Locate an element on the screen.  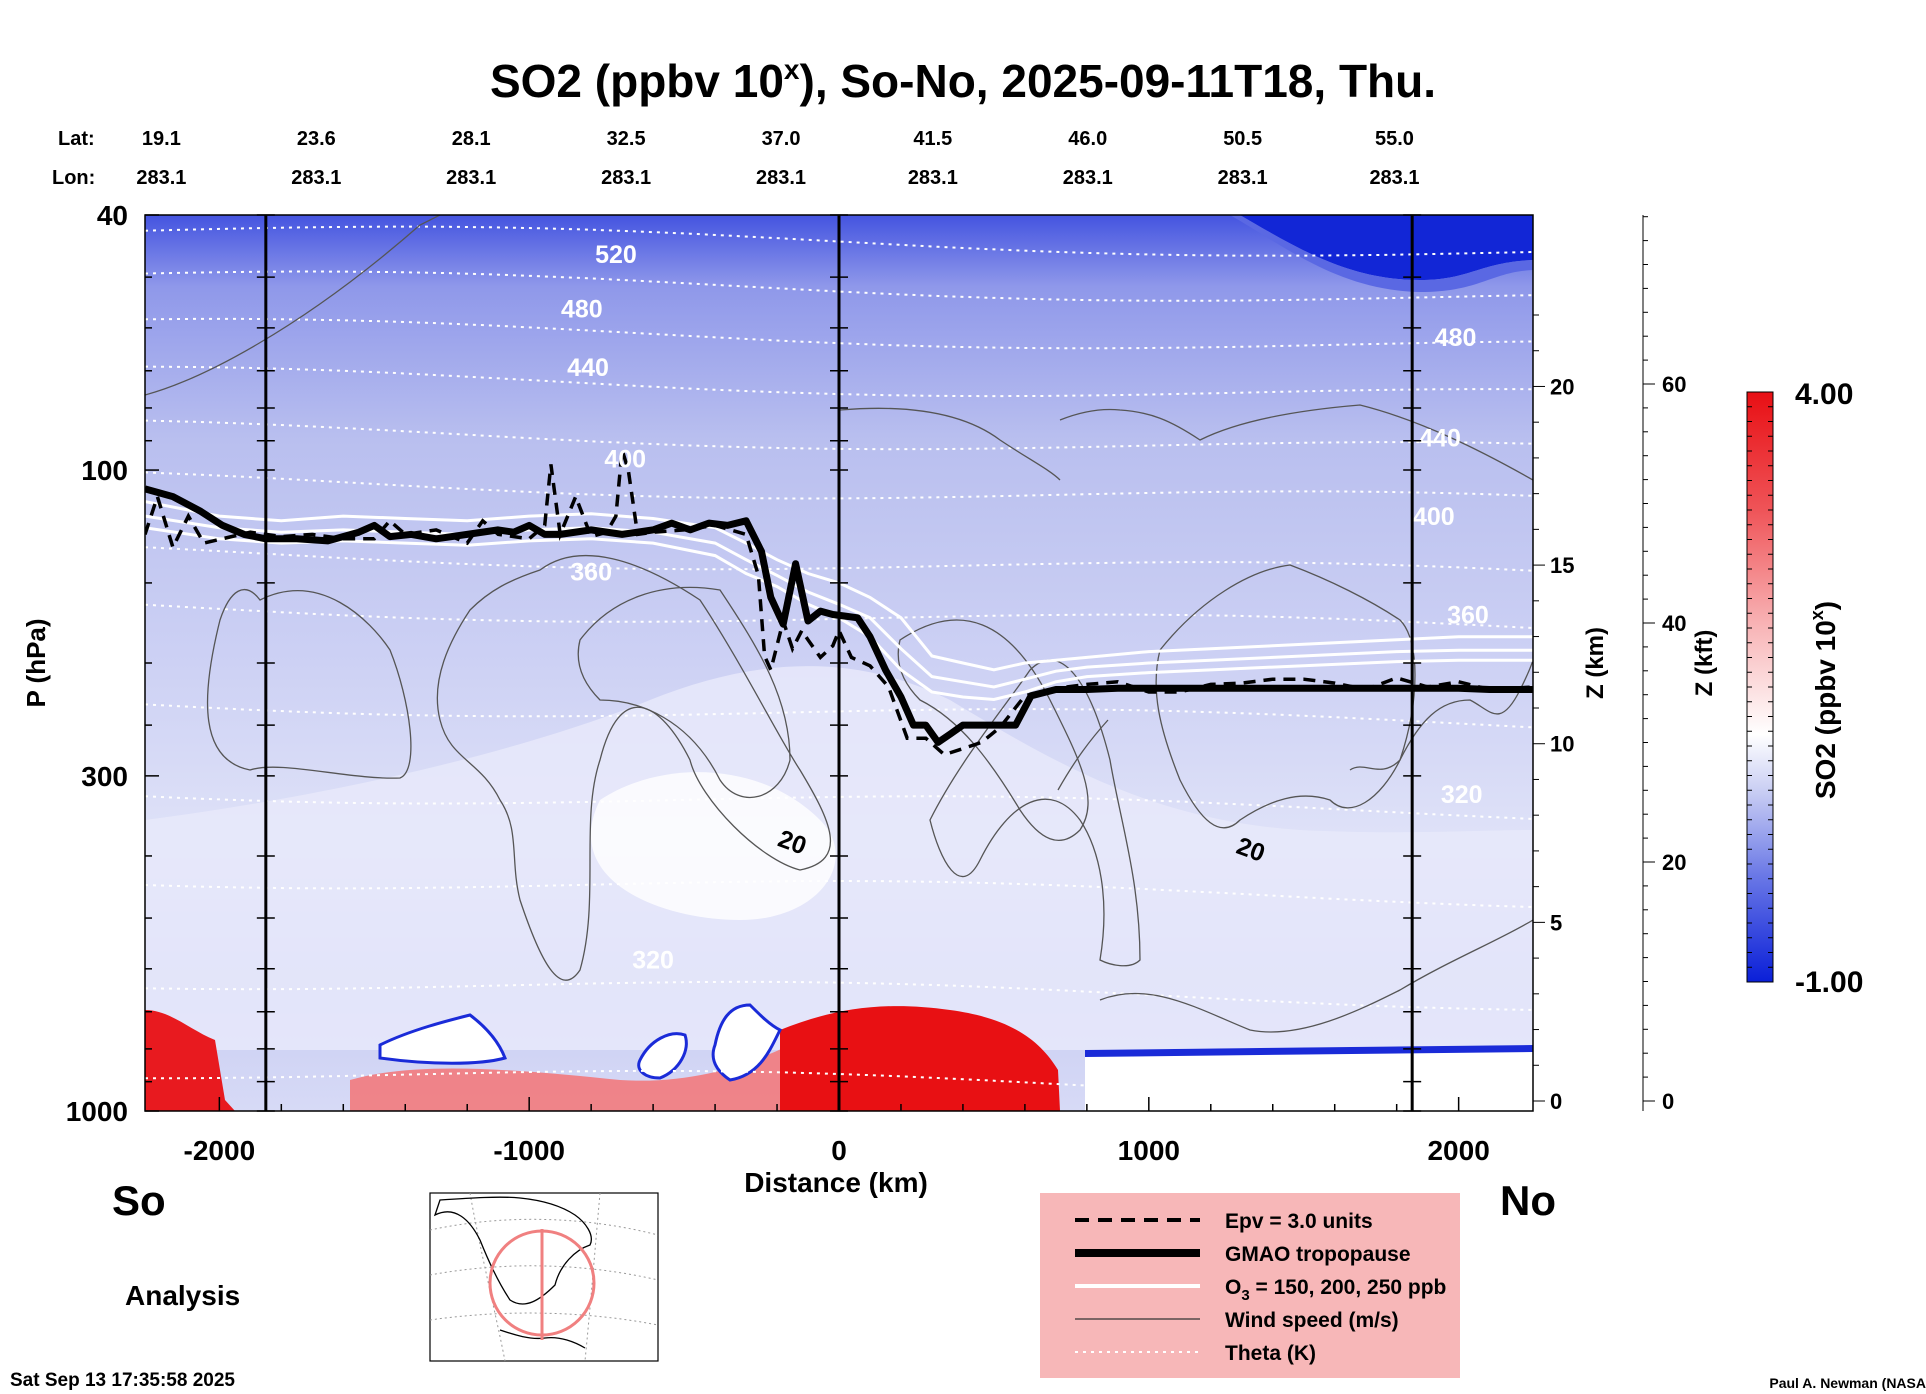
locator-map is located at coordinates (544, 1277).